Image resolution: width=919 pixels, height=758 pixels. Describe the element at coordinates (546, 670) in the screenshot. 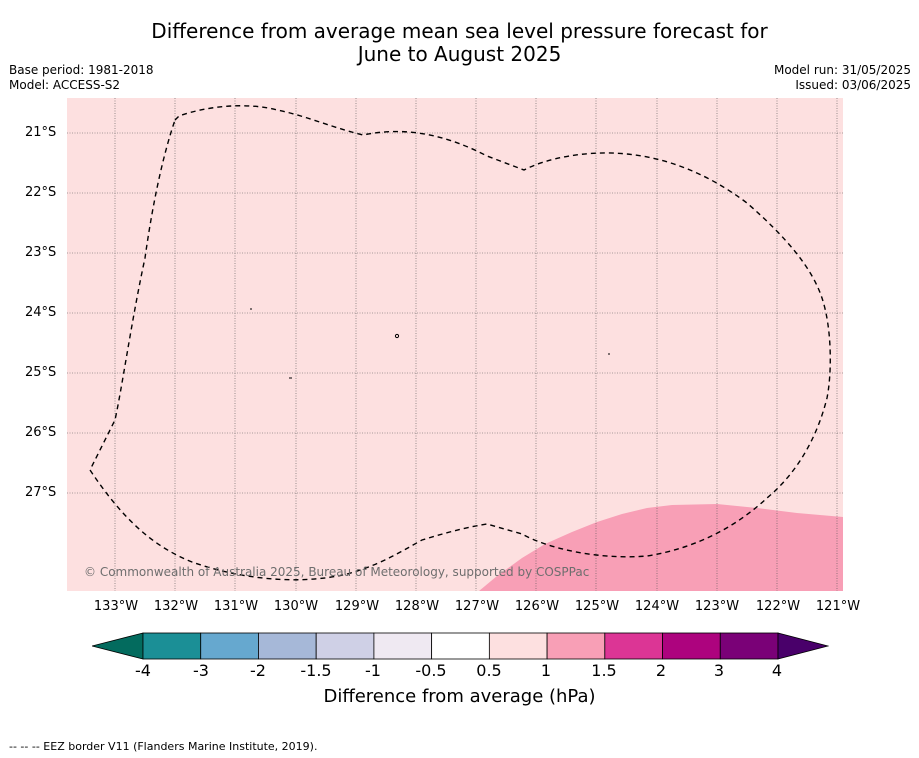

I see `colorbar-tick-label: 1` at that location.